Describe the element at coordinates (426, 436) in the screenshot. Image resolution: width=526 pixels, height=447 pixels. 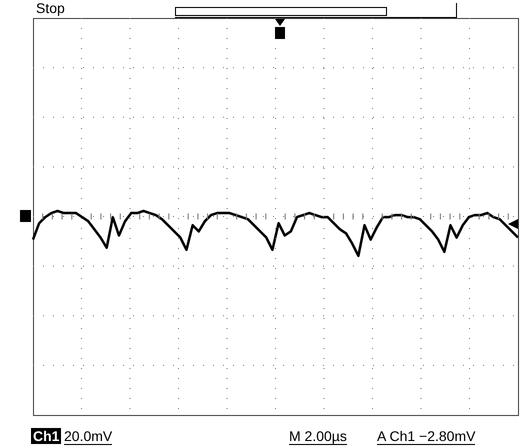
I see `text: A Ch1 −2.80mV` at that location.